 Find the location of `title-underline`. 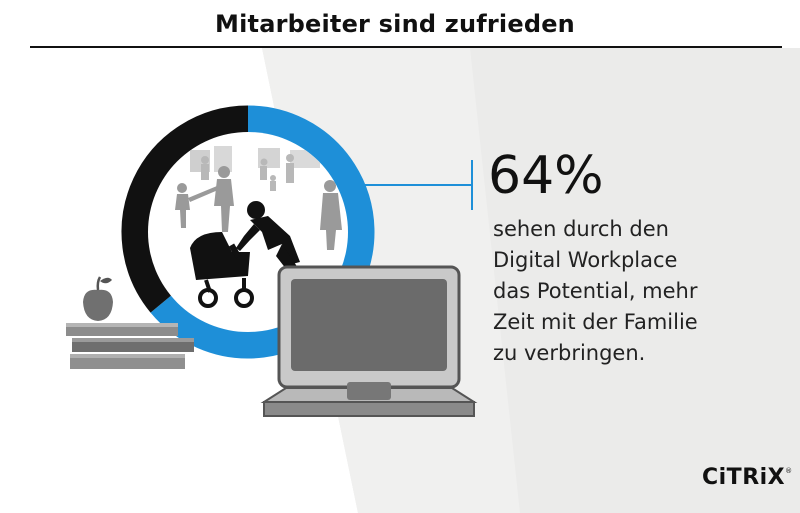

title-underline is located at coordinates (406, 47).